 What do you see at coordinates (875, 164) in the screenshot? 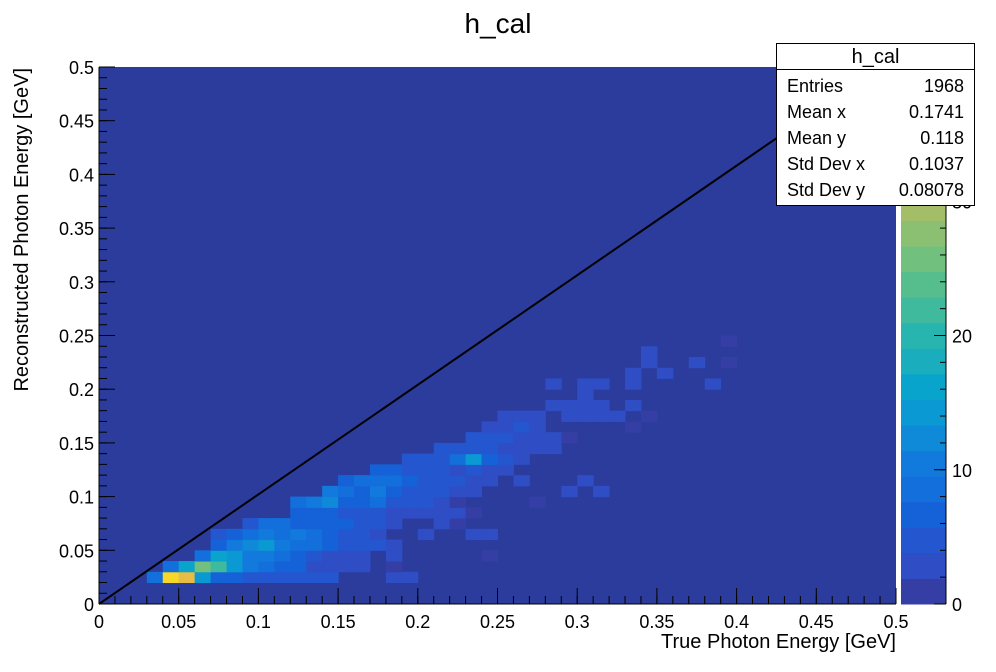
I see `stats-row-stddev-x: Std Dev x 0.1037` at bounding box center [875, 164].